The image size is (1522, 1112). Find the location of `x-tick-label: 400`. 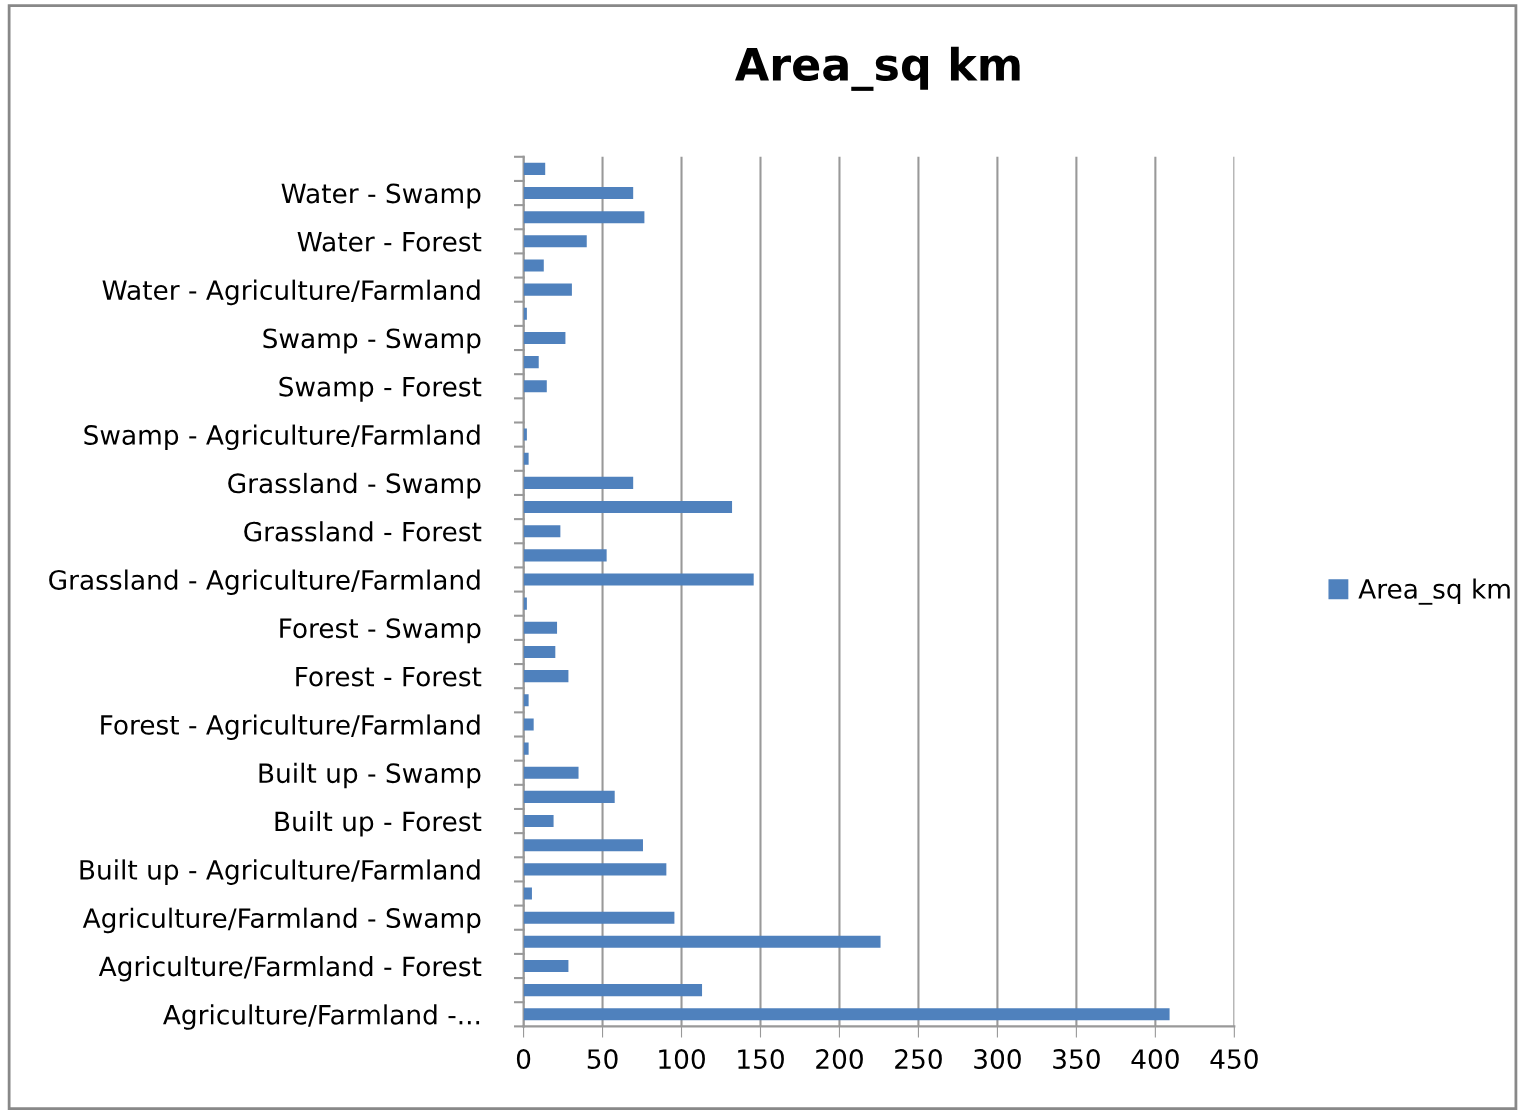

x-tick-label: 400 is located at coordinates (1155, 1059).